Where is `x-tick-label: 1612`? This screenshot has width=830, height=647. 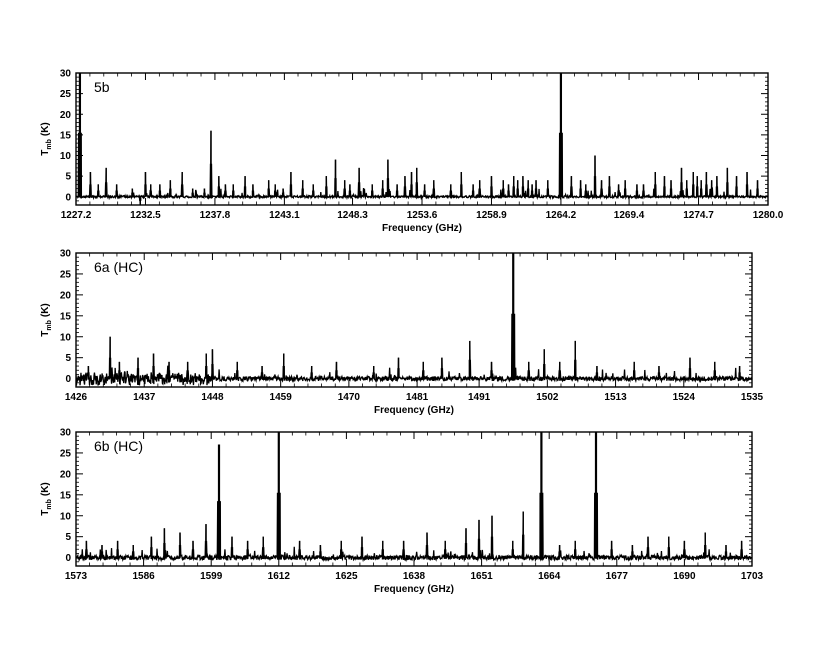 x-tick-label: 1612 is located at coordinates (279, 576).